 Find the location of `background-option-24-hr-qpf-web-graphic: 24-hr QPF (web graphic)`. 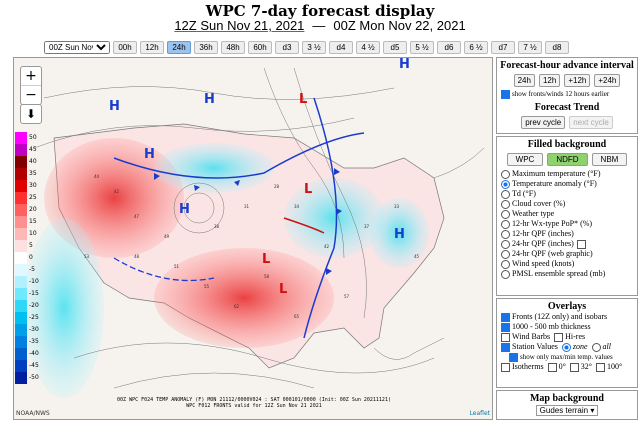

background-option-24-hr-qpf-web-graphic: 24-hr QPF (web graphic) is located at coordinates (567, 254).